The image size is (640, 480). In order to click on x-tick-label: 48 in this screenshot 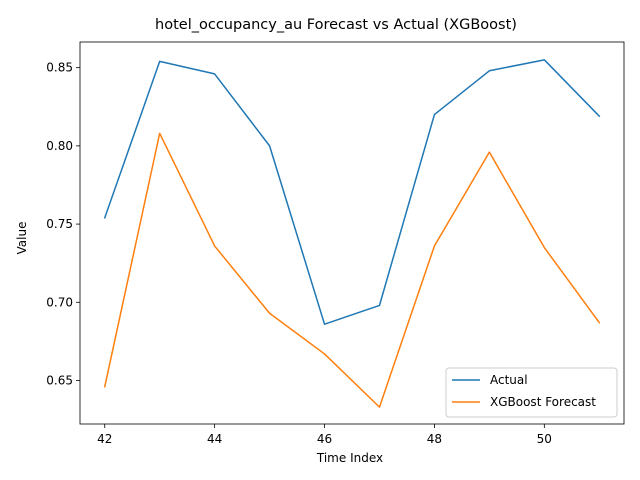, I will do `click(434, 439)`.